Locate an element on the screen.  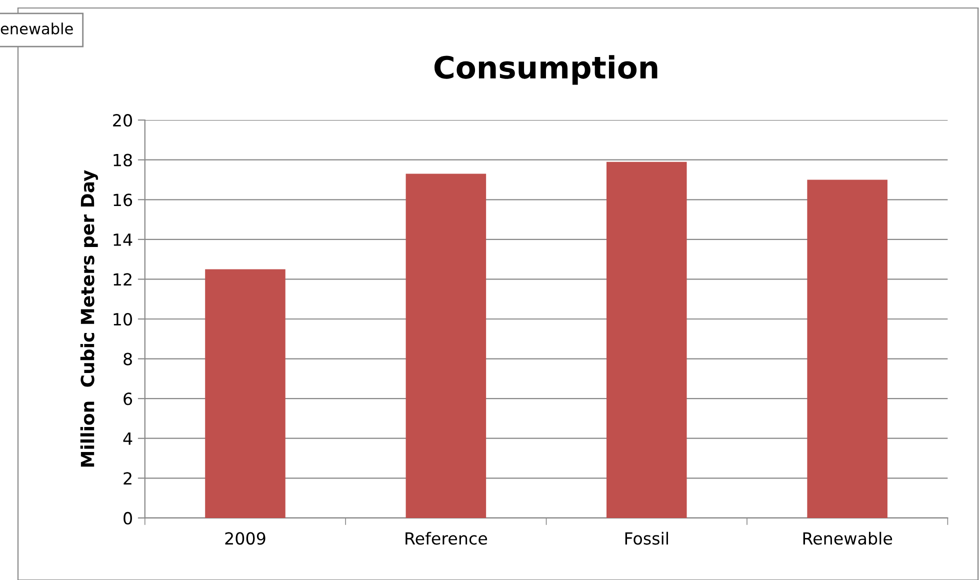
text: enewable is located at coordinates (36, 28).